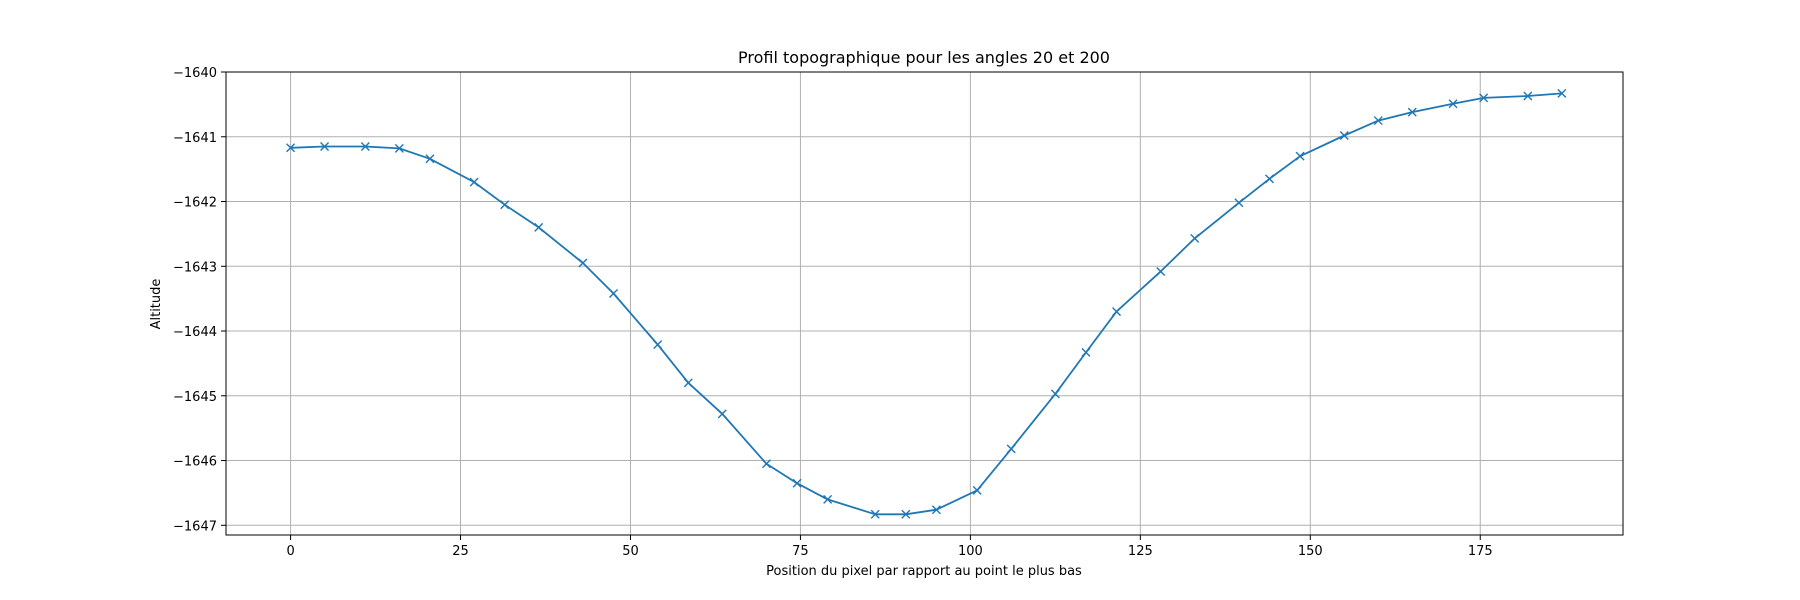  What do you see at coordinates (195, 397) in the screenshot?
I see `y-tick-label: −1645` at bounding box center [195, 397].